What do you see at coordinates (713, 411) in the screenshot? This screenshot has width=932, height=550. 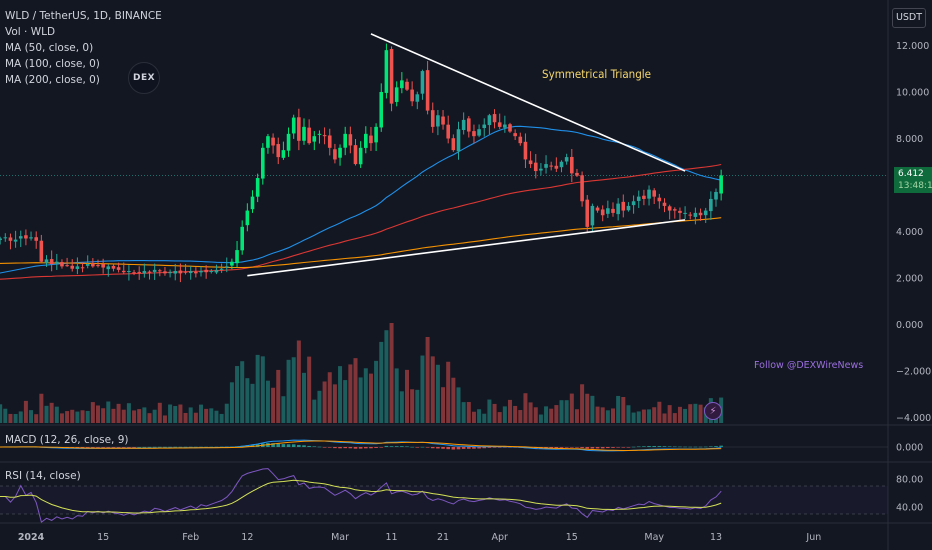 I see `flash-icon: ⚡` at bounding box center [713, 411].